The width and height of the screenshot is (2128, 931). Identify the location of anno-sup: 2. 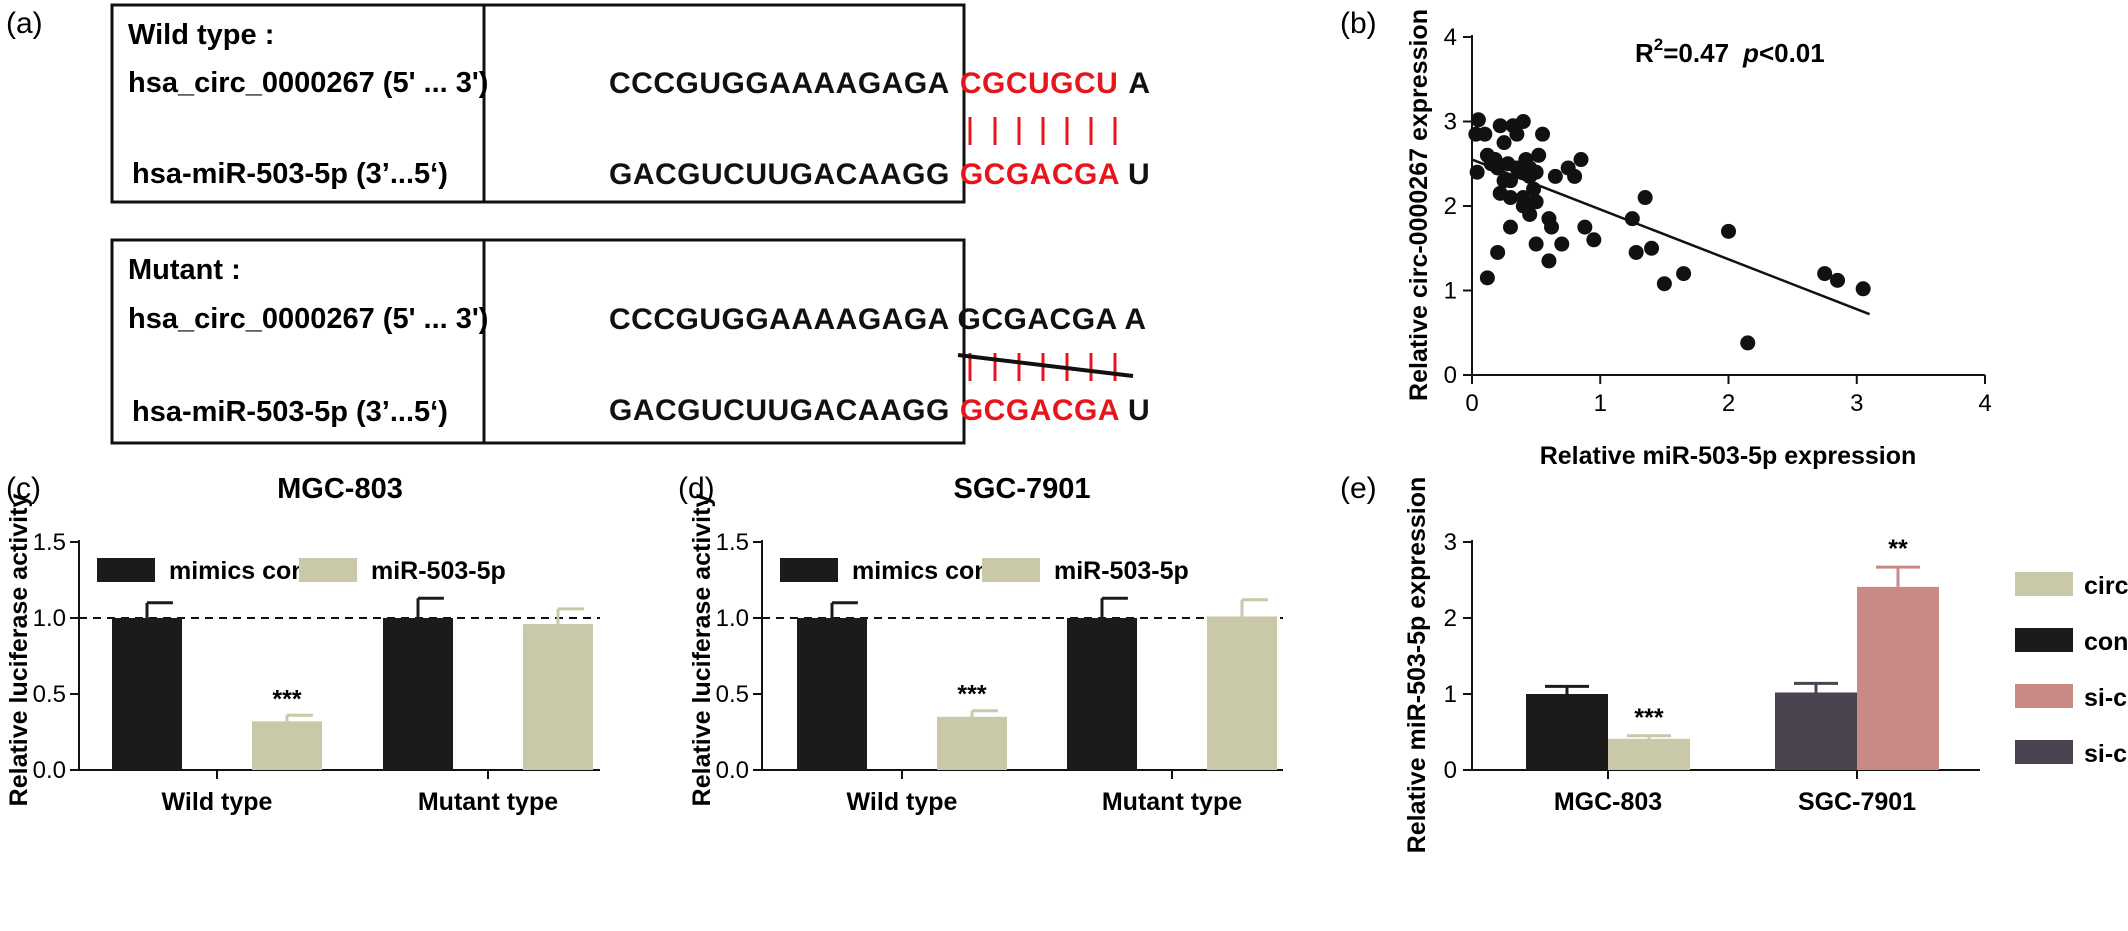
(1658, 44).